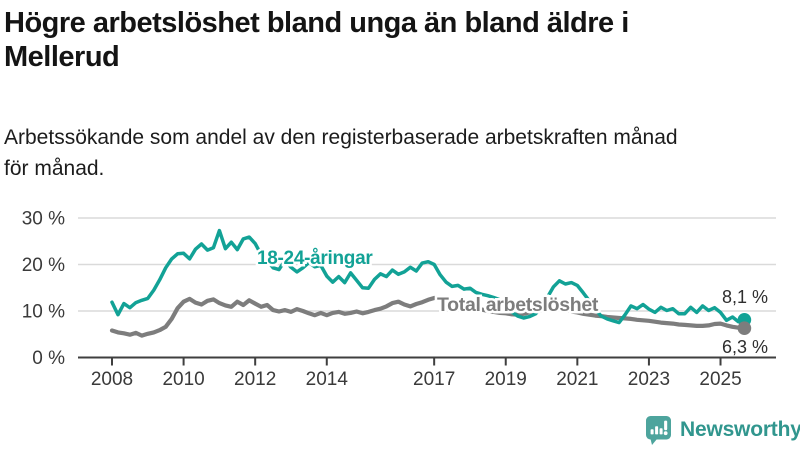  Describe the element at coordinates (255, 379) in the screenshot. I see `x-axis-label: 2012` at that location.